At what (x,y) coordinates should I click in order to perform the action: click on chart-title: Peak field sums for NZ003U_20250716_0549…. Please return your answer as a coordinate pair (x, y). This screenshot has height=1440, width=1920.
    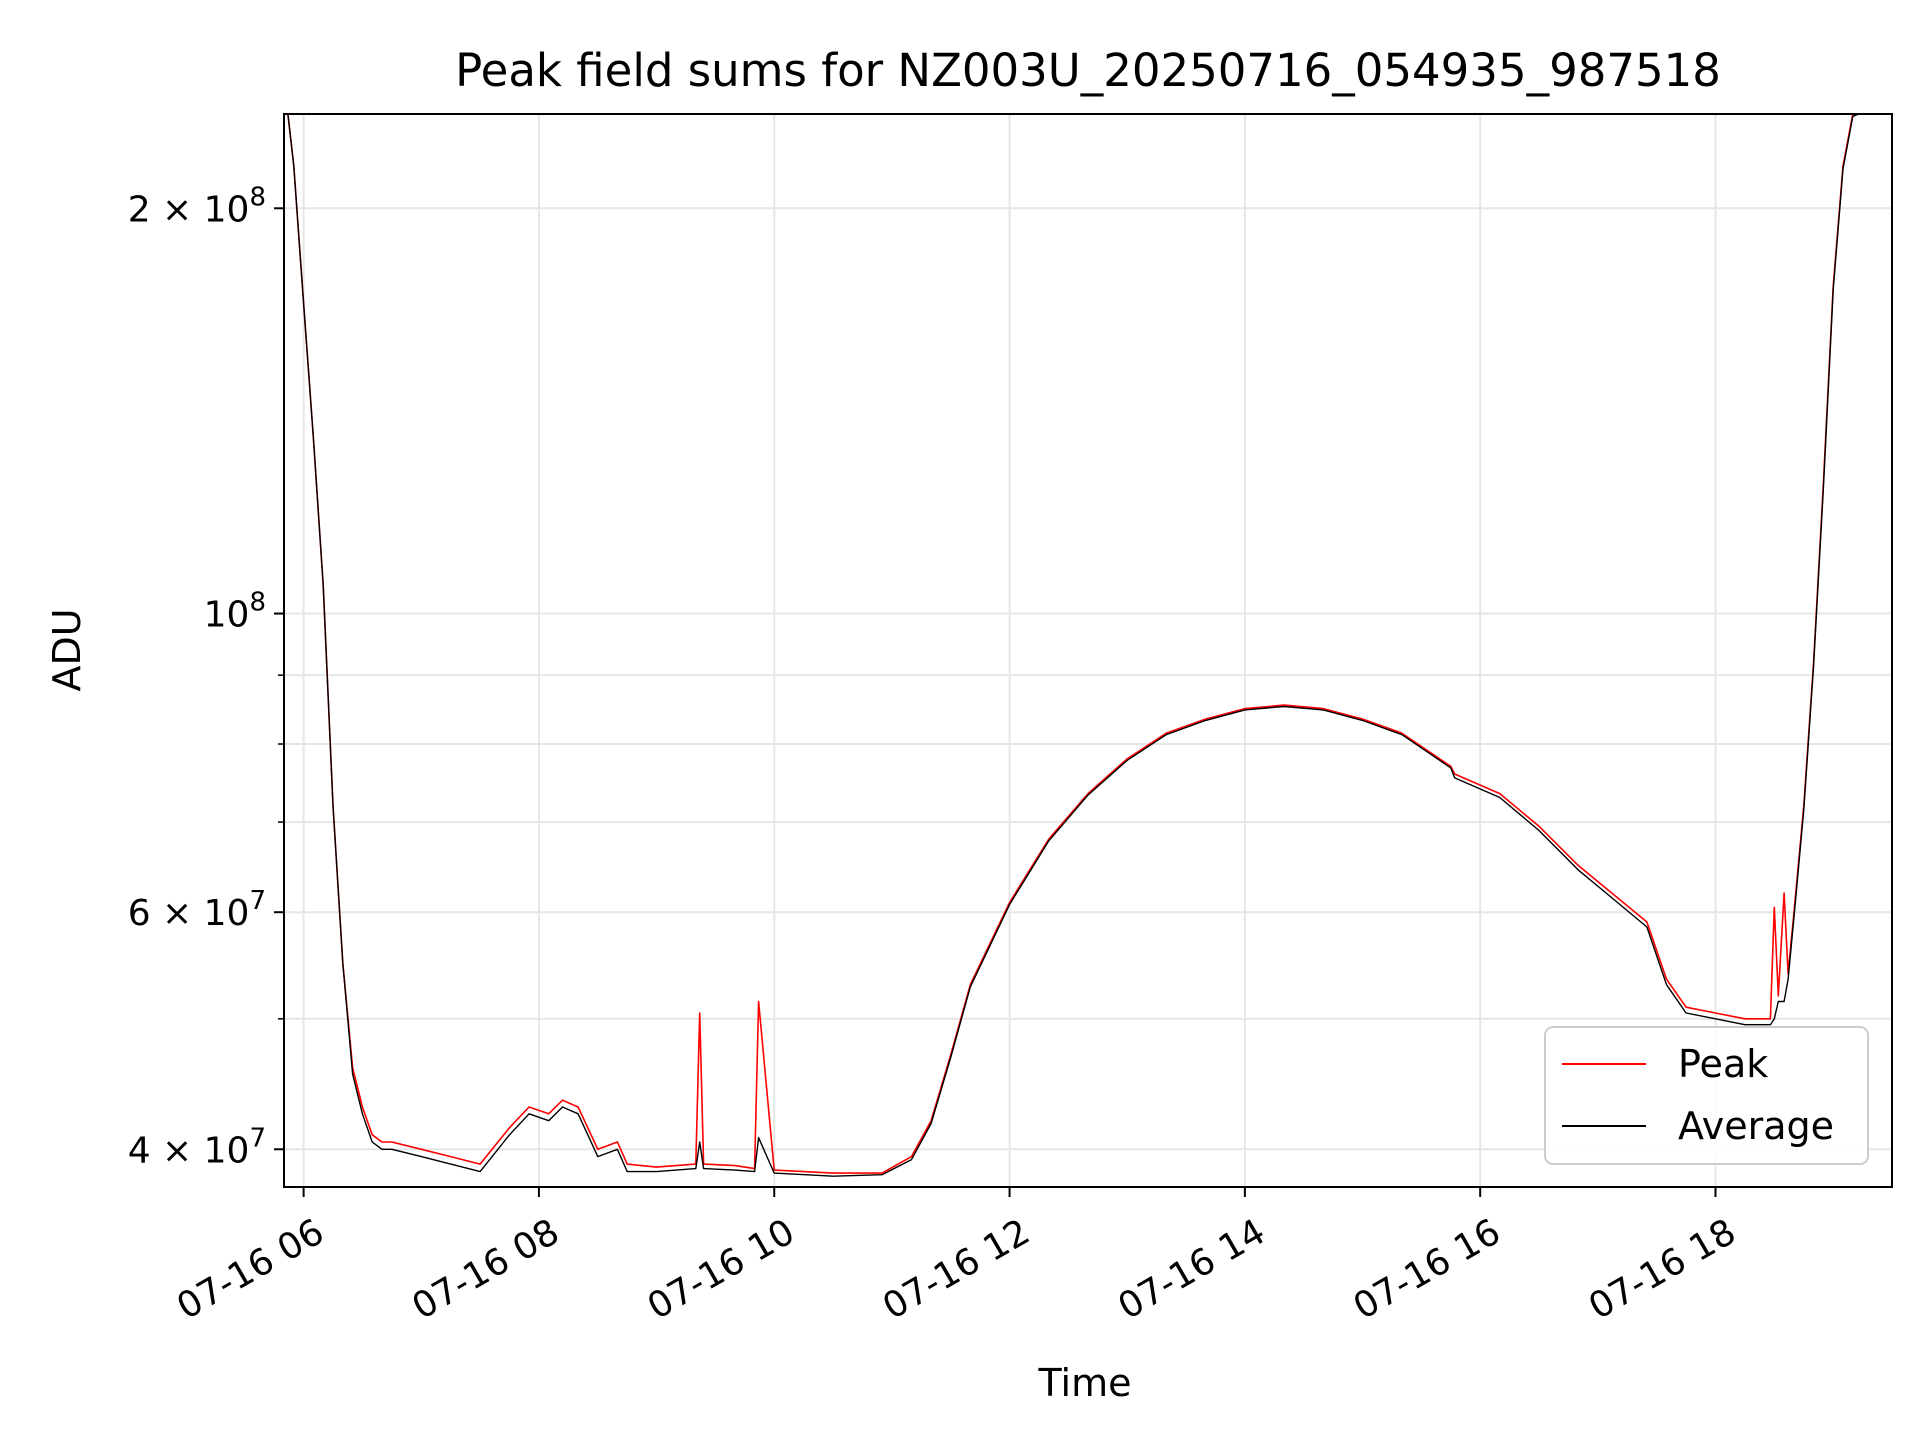
    Looking at the image, I should click on (1088, 70).